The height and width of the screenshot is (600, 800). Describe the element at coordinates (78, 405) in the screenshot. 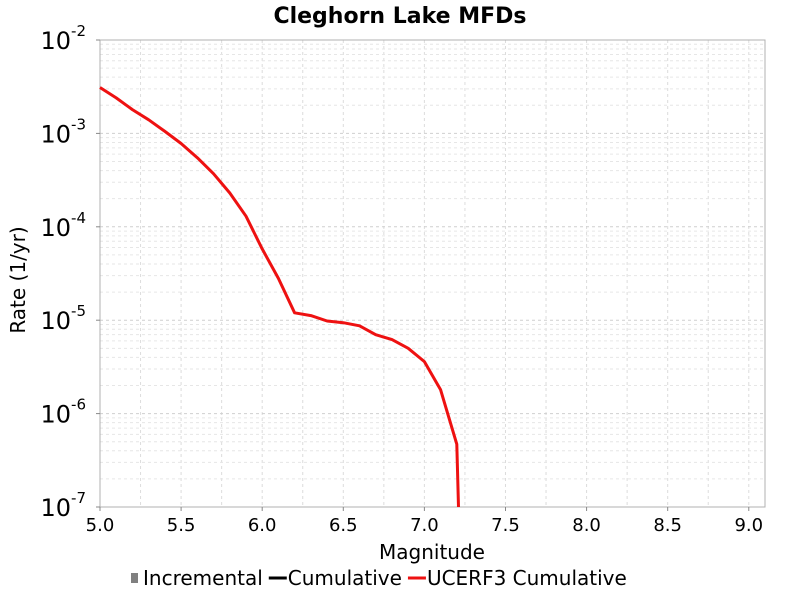

I see `y-tick-exponent: -6` at that location.